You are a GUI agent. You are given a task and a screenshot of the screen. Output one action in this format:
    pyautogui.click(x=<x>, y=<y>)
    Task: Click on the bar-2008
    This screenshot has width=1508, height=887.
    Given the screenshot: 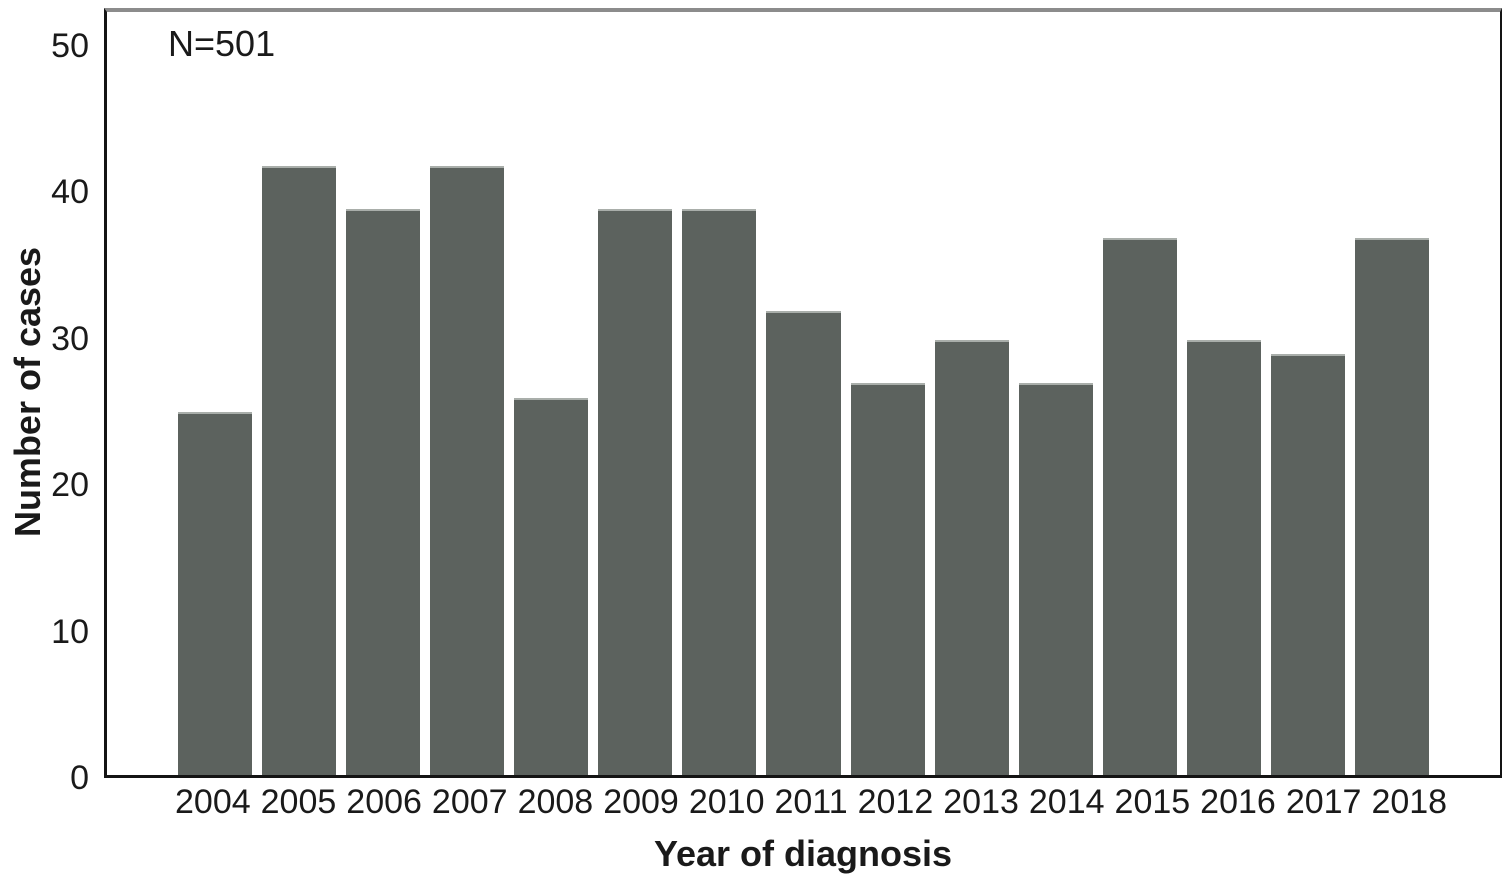 What is the action you would take?
    pyautogui.click(x=551, y=586)
    